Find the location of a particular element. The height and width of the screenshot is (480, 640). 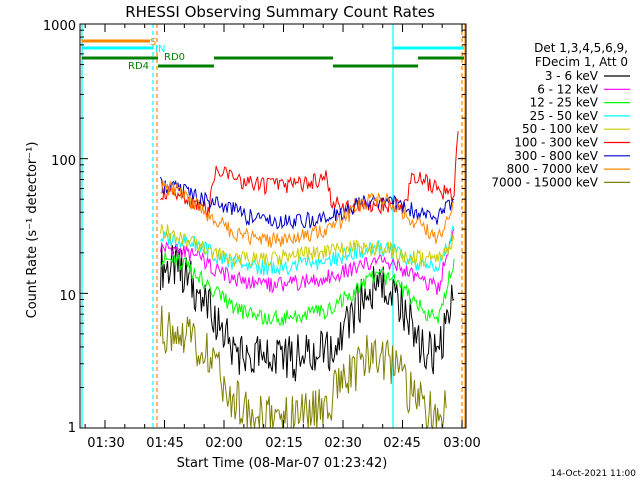

annotation-rd4-label: RD4 is located at coordinates (138, 66).